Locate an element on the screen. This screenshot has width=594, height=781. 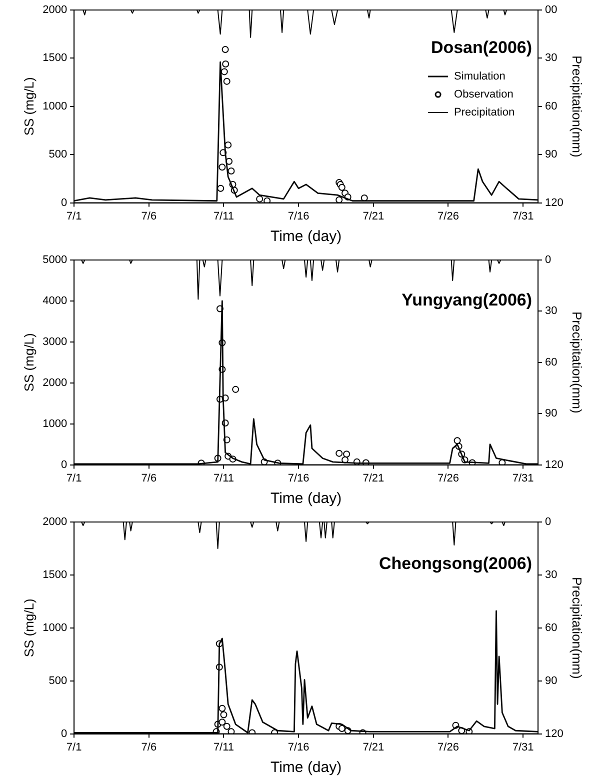
text: Dosan(2006) is located at coordinates (481, 48).